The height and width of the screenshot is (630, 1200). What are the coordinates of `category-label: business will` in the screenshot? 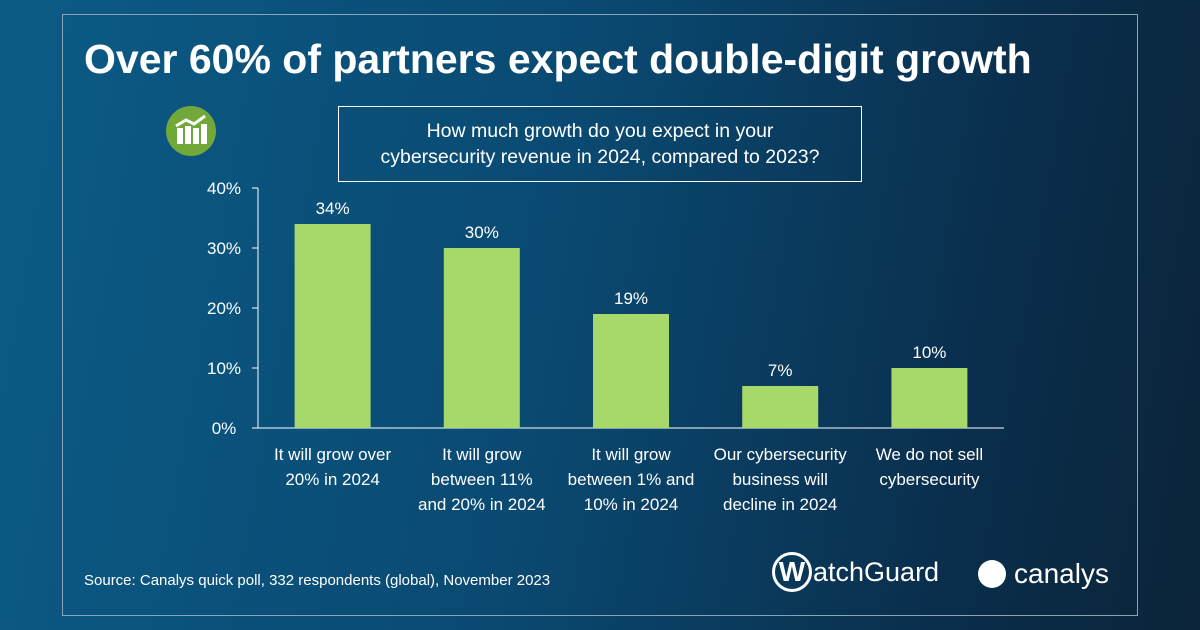 It's located at (779, 479).